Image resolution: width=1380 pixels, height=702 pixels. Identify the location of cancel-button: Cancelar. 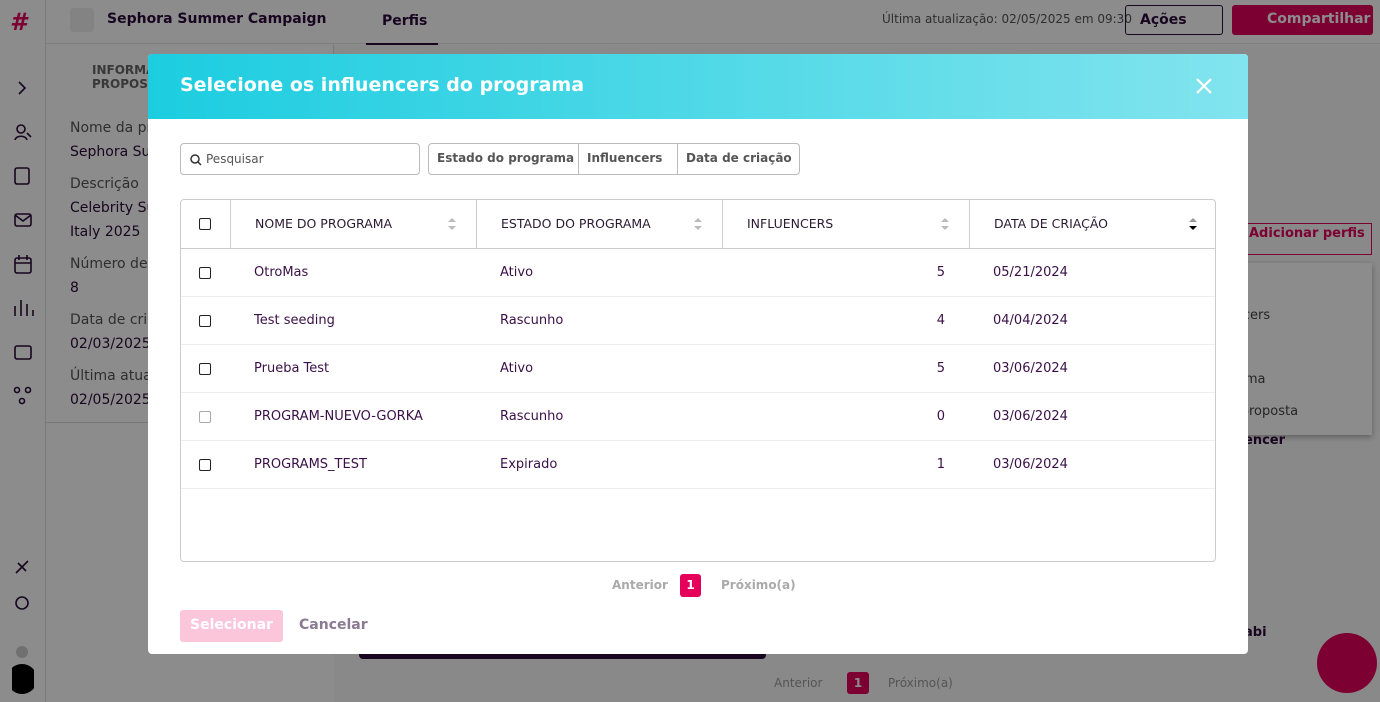
(333, 625).